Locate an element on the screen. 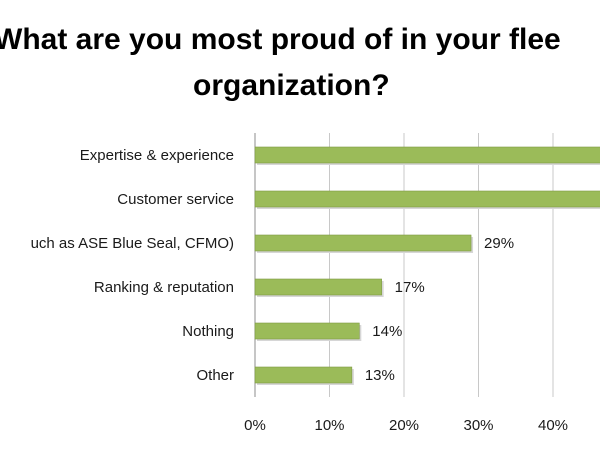 Image resolution: width=600 pixels, height=450 pixels. category-label: Other is located at coordinates (215, 375).